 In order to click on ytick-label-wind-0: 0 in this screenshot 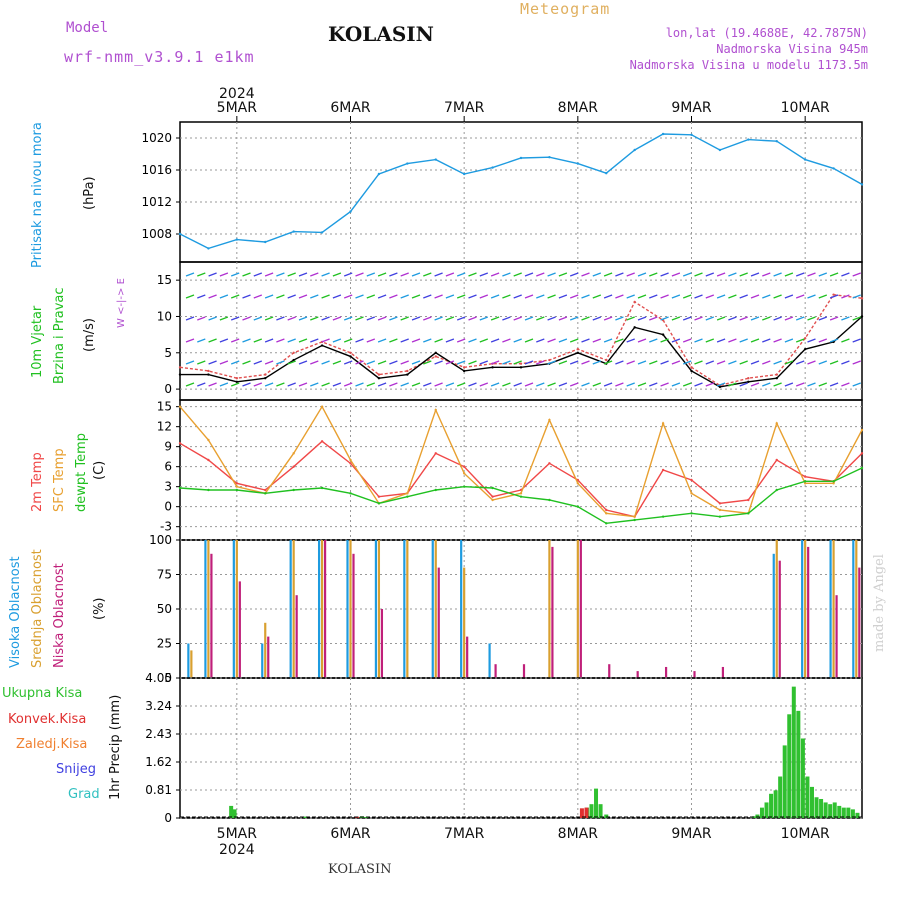, I will do `click(168, 389)`.